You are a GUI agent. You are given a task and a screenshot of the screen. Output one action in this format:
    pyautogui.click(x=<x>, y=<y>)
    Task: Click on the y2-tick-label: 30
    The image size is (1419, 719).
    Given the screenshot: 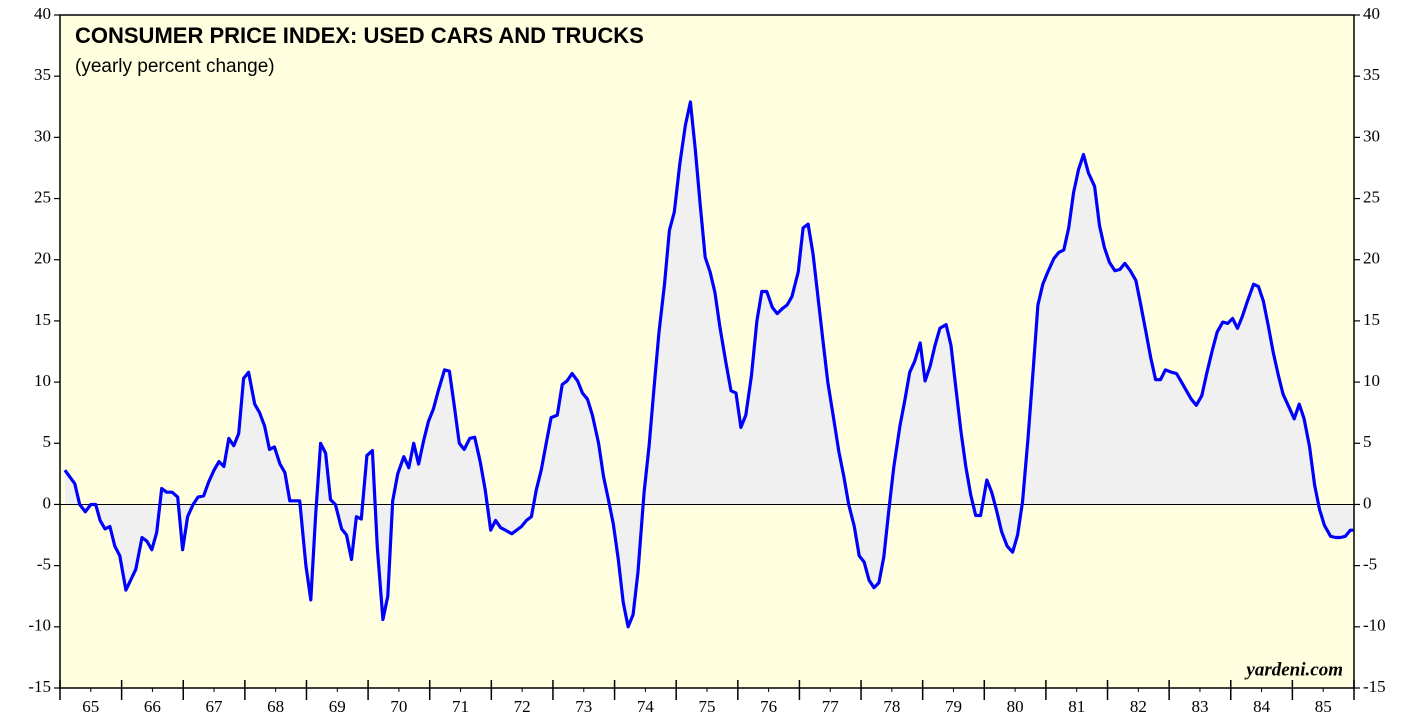 What is the action you would take?
    pyautogui.click(x=1371, y=135)
    